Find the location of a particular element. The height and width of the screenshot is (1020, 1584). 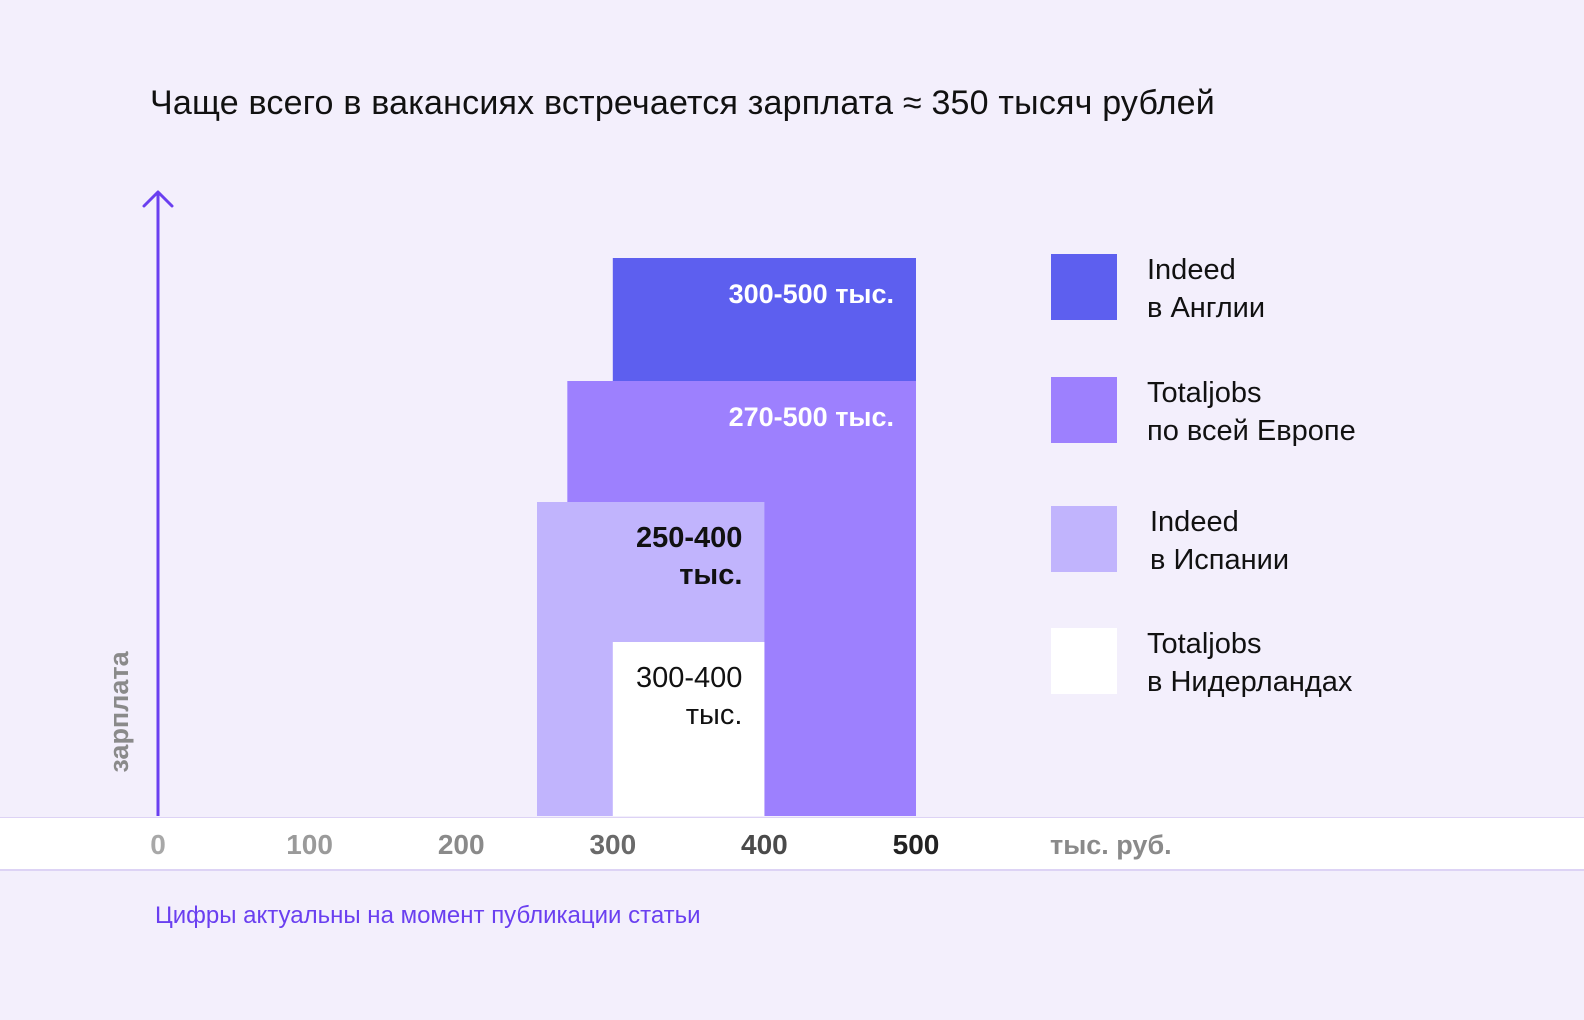

x-ticks-group: 0 100 200 300 400 500 тыс. руб. is located at coordinates (660, 844).